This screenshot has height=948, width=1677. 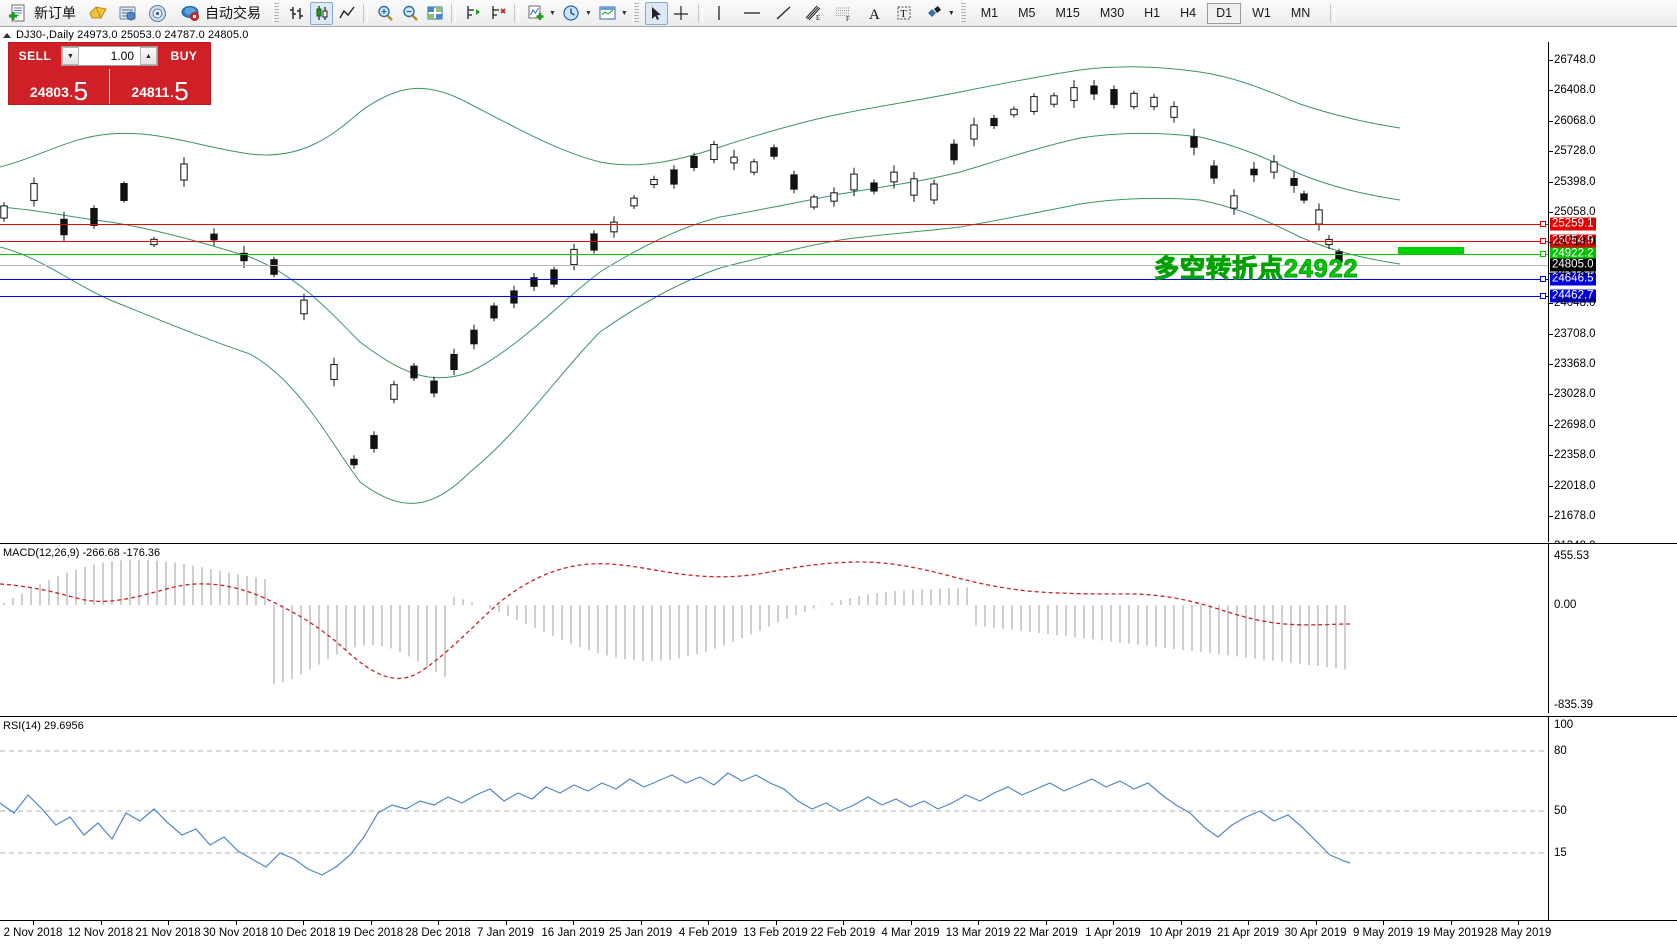 I want to click on level-handle-resistance-upper, so click(x=1543, y=224).